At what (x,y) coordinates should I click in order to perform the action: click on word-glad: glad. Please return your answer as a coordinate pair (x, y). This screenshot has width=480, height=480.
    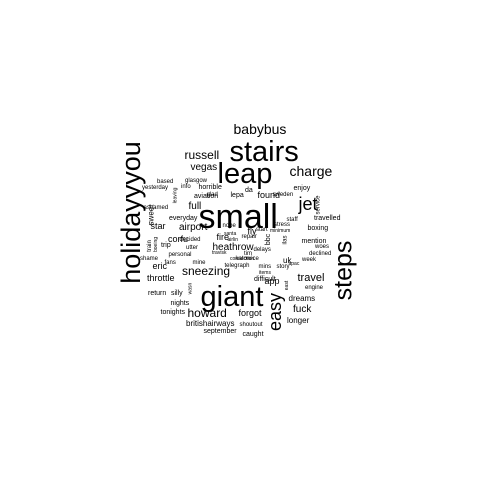
    Looking at the image, I should click on (212, 195).